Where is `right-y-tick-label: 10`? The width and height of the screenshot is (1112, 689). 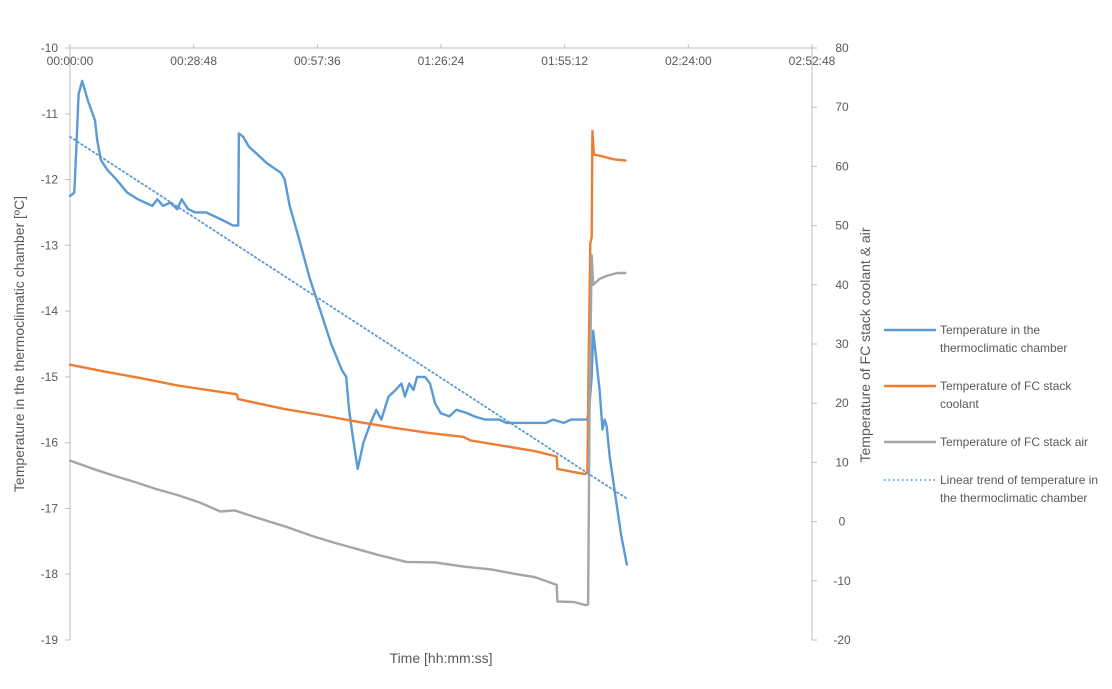
right-y-tick-label: 10 is located at coordinates (842, 462).